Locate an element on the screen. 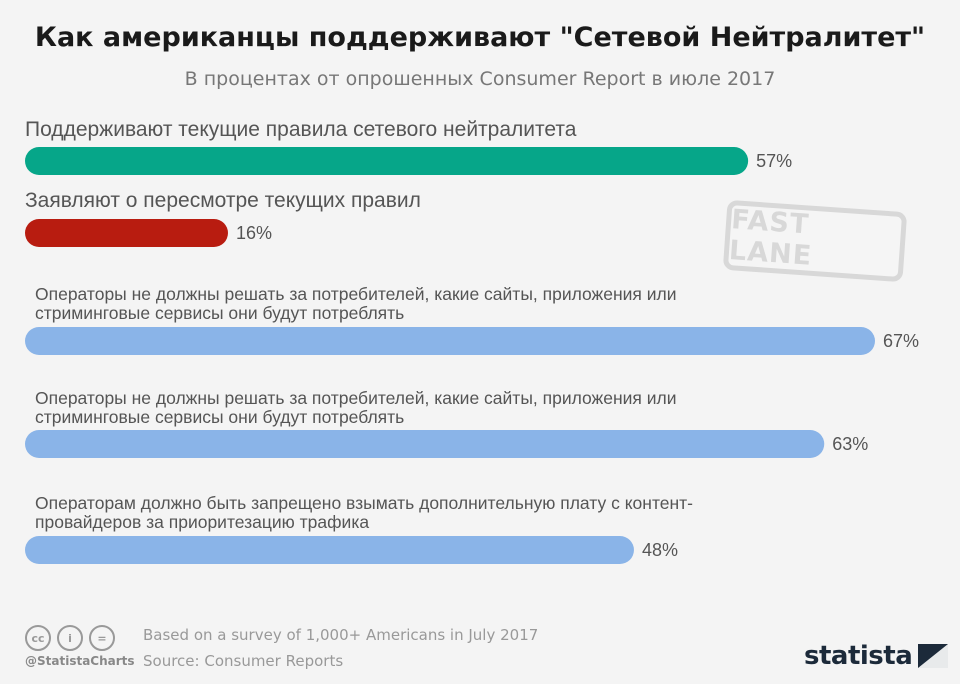  license-icons: cc i = is located at coordinates (70, 638).